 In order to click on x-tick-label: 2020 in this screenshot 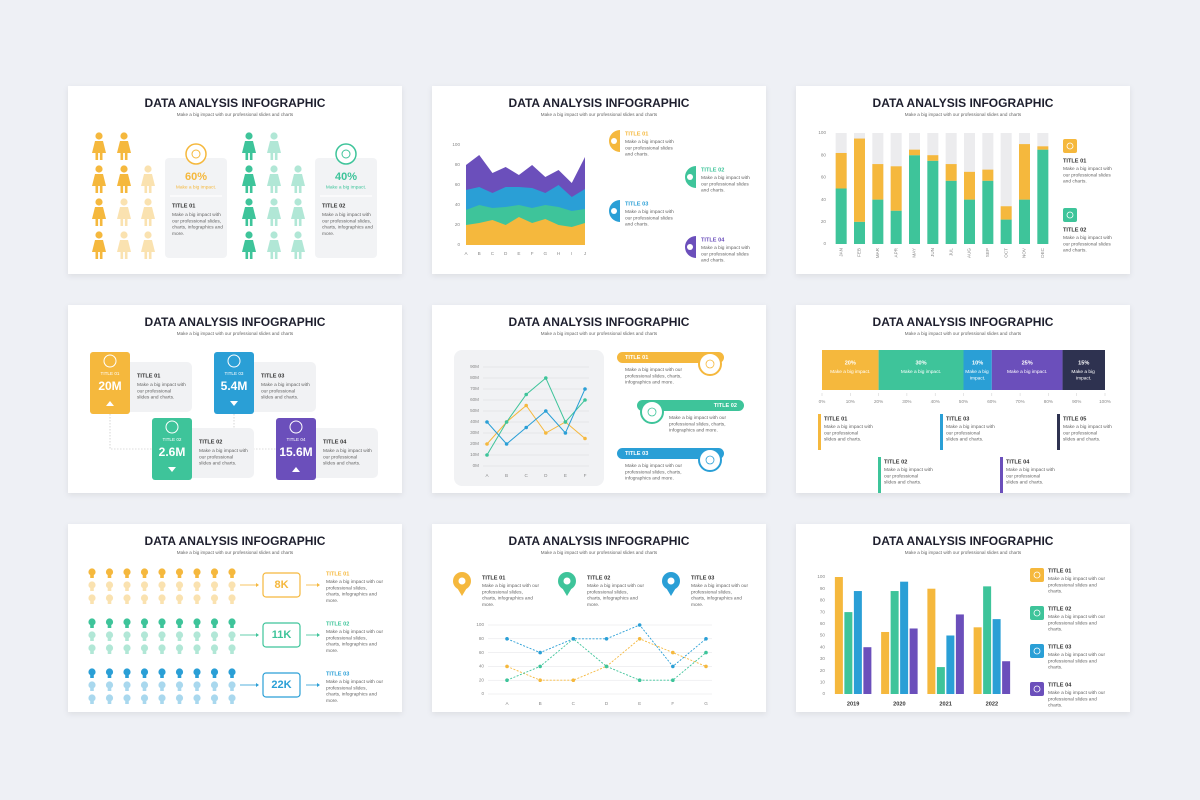, I will do `click(899, 704)`.